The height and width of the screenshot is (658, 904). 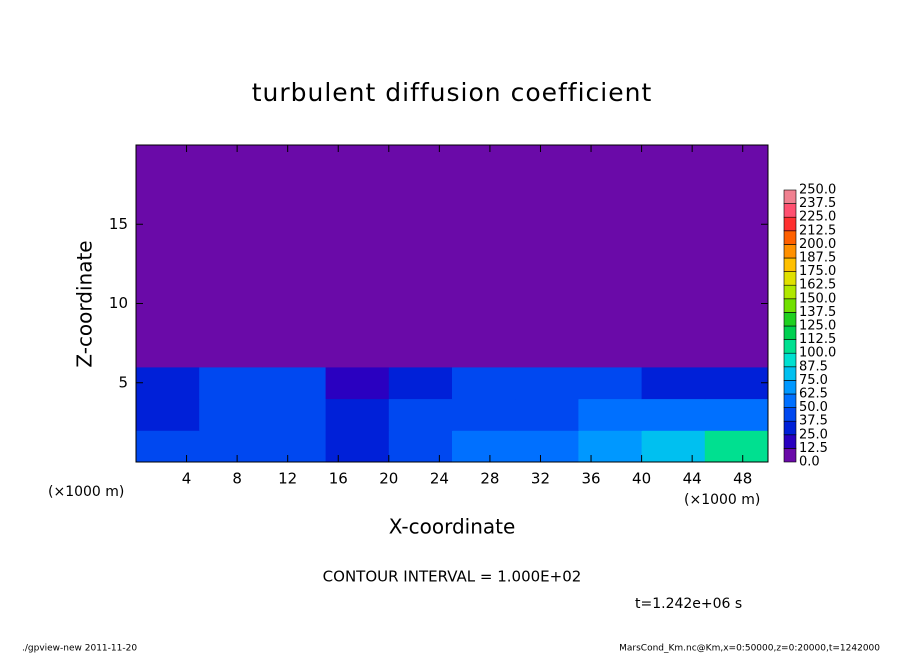 What do you see at coordinates (817, 285) in the screenshot?
I see `colorbar-label: 162.5` at bounding box center [817, 285].